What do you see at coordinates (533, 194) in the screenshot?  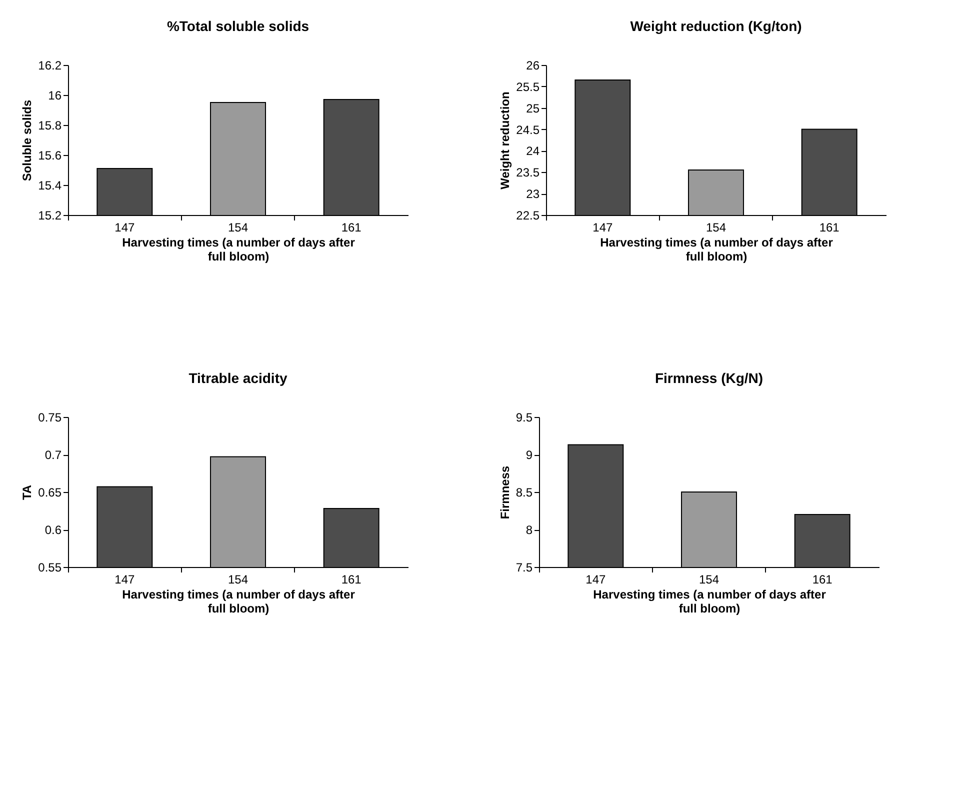 I see `y-tick-label: 23` at bounding box center [533, 194].